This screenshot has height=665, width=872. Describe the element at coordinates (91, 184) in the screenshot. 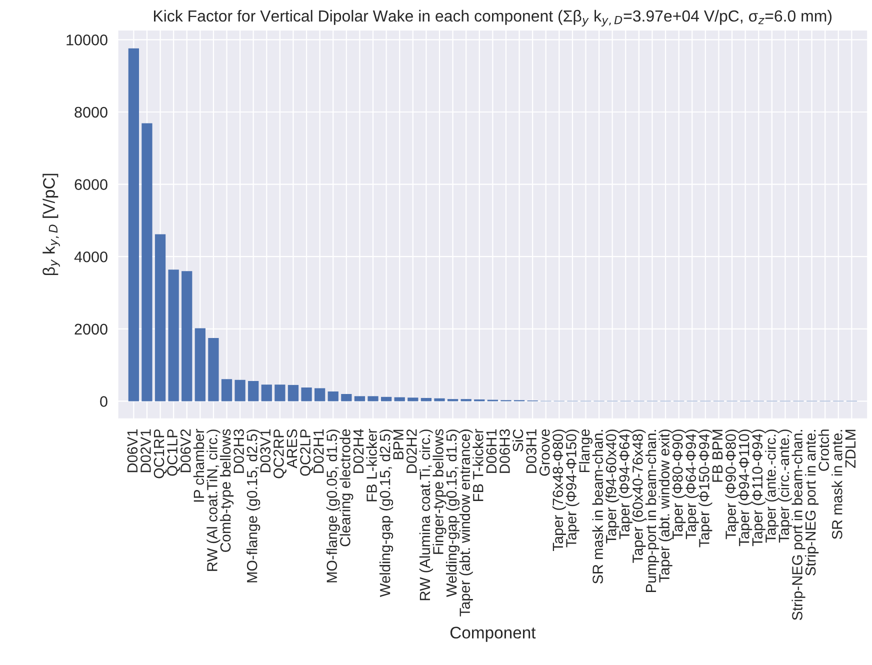

I see `y-tick-label: 6000` at that location.